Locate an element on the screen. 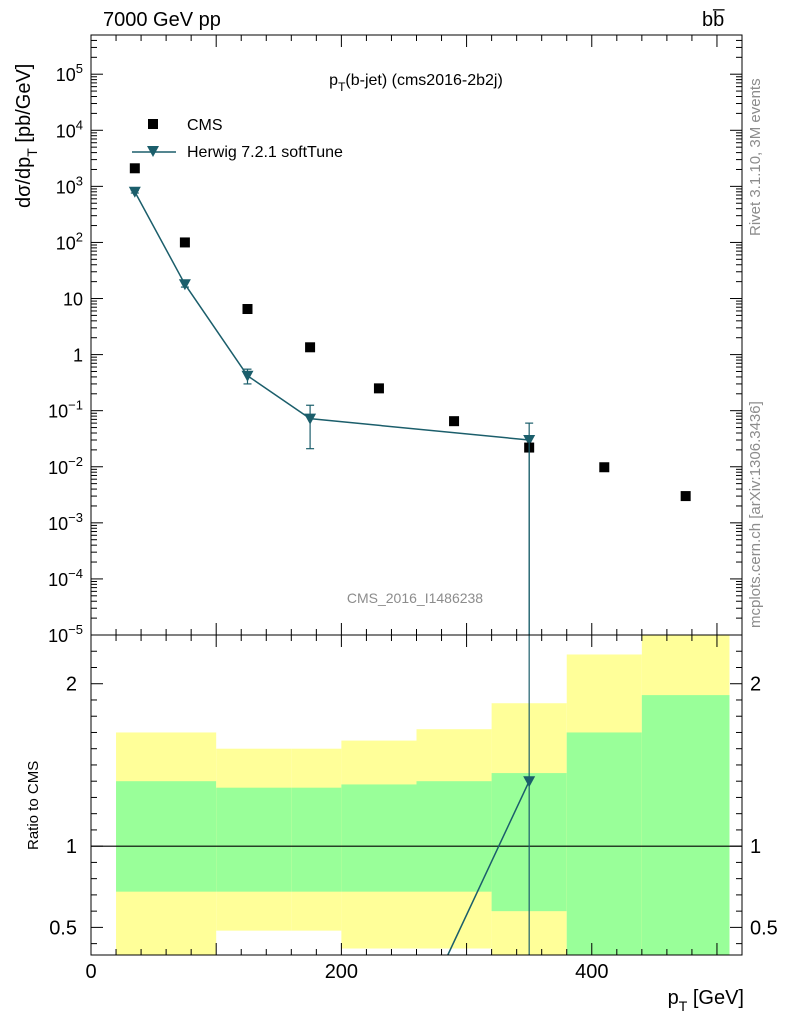 The image size is (786, 1024). legend-marker-cms is located at coordinates (153, 124).